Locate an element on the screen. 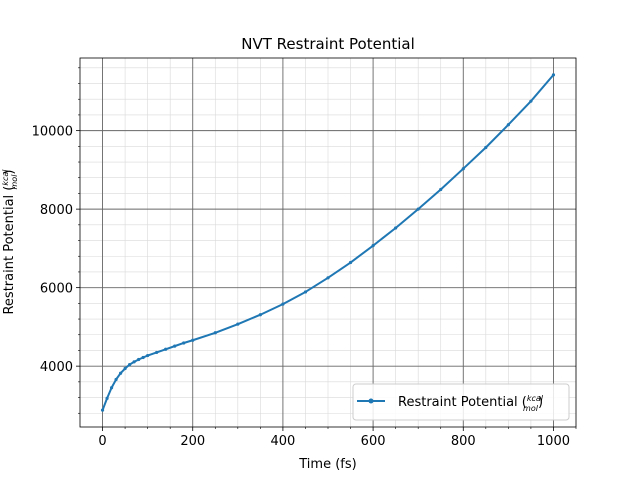 This screenshot has height=484, width=640. y-axis-label-text: Restraint Potential ( is located at coordinates (9, 250).